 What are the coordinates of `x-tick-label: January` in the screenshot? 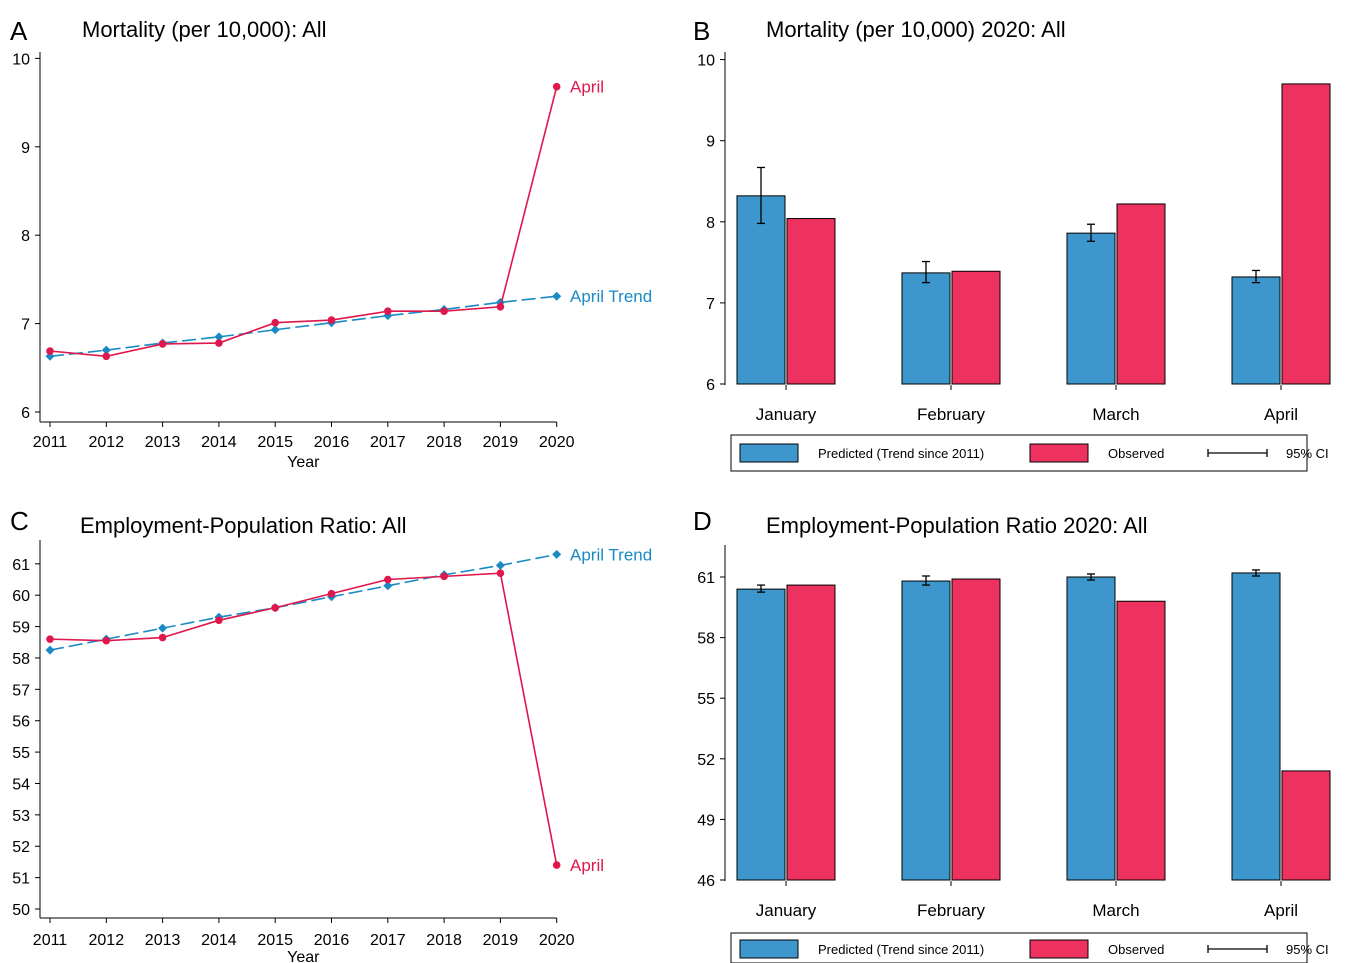 It's located at (786, 910).